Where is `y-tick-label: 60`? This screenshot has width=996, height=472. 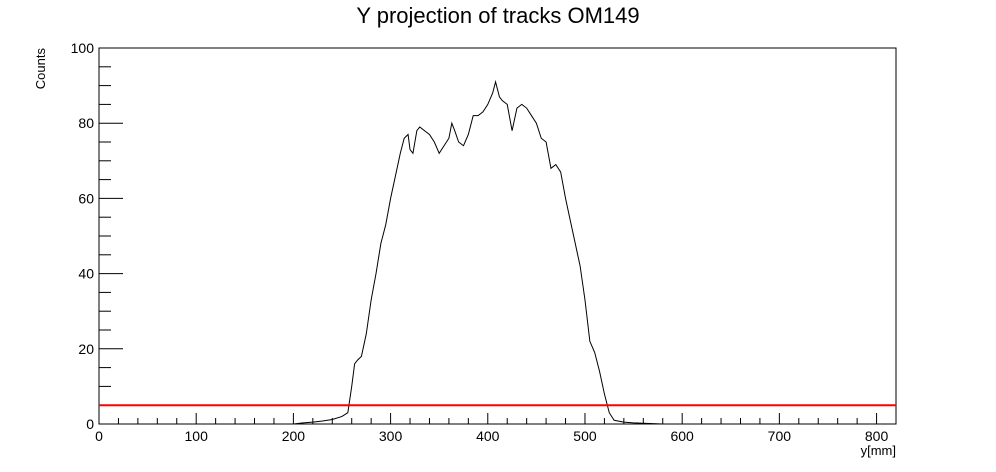 y-tick-label: 60 is located at coordinates (86, 198).